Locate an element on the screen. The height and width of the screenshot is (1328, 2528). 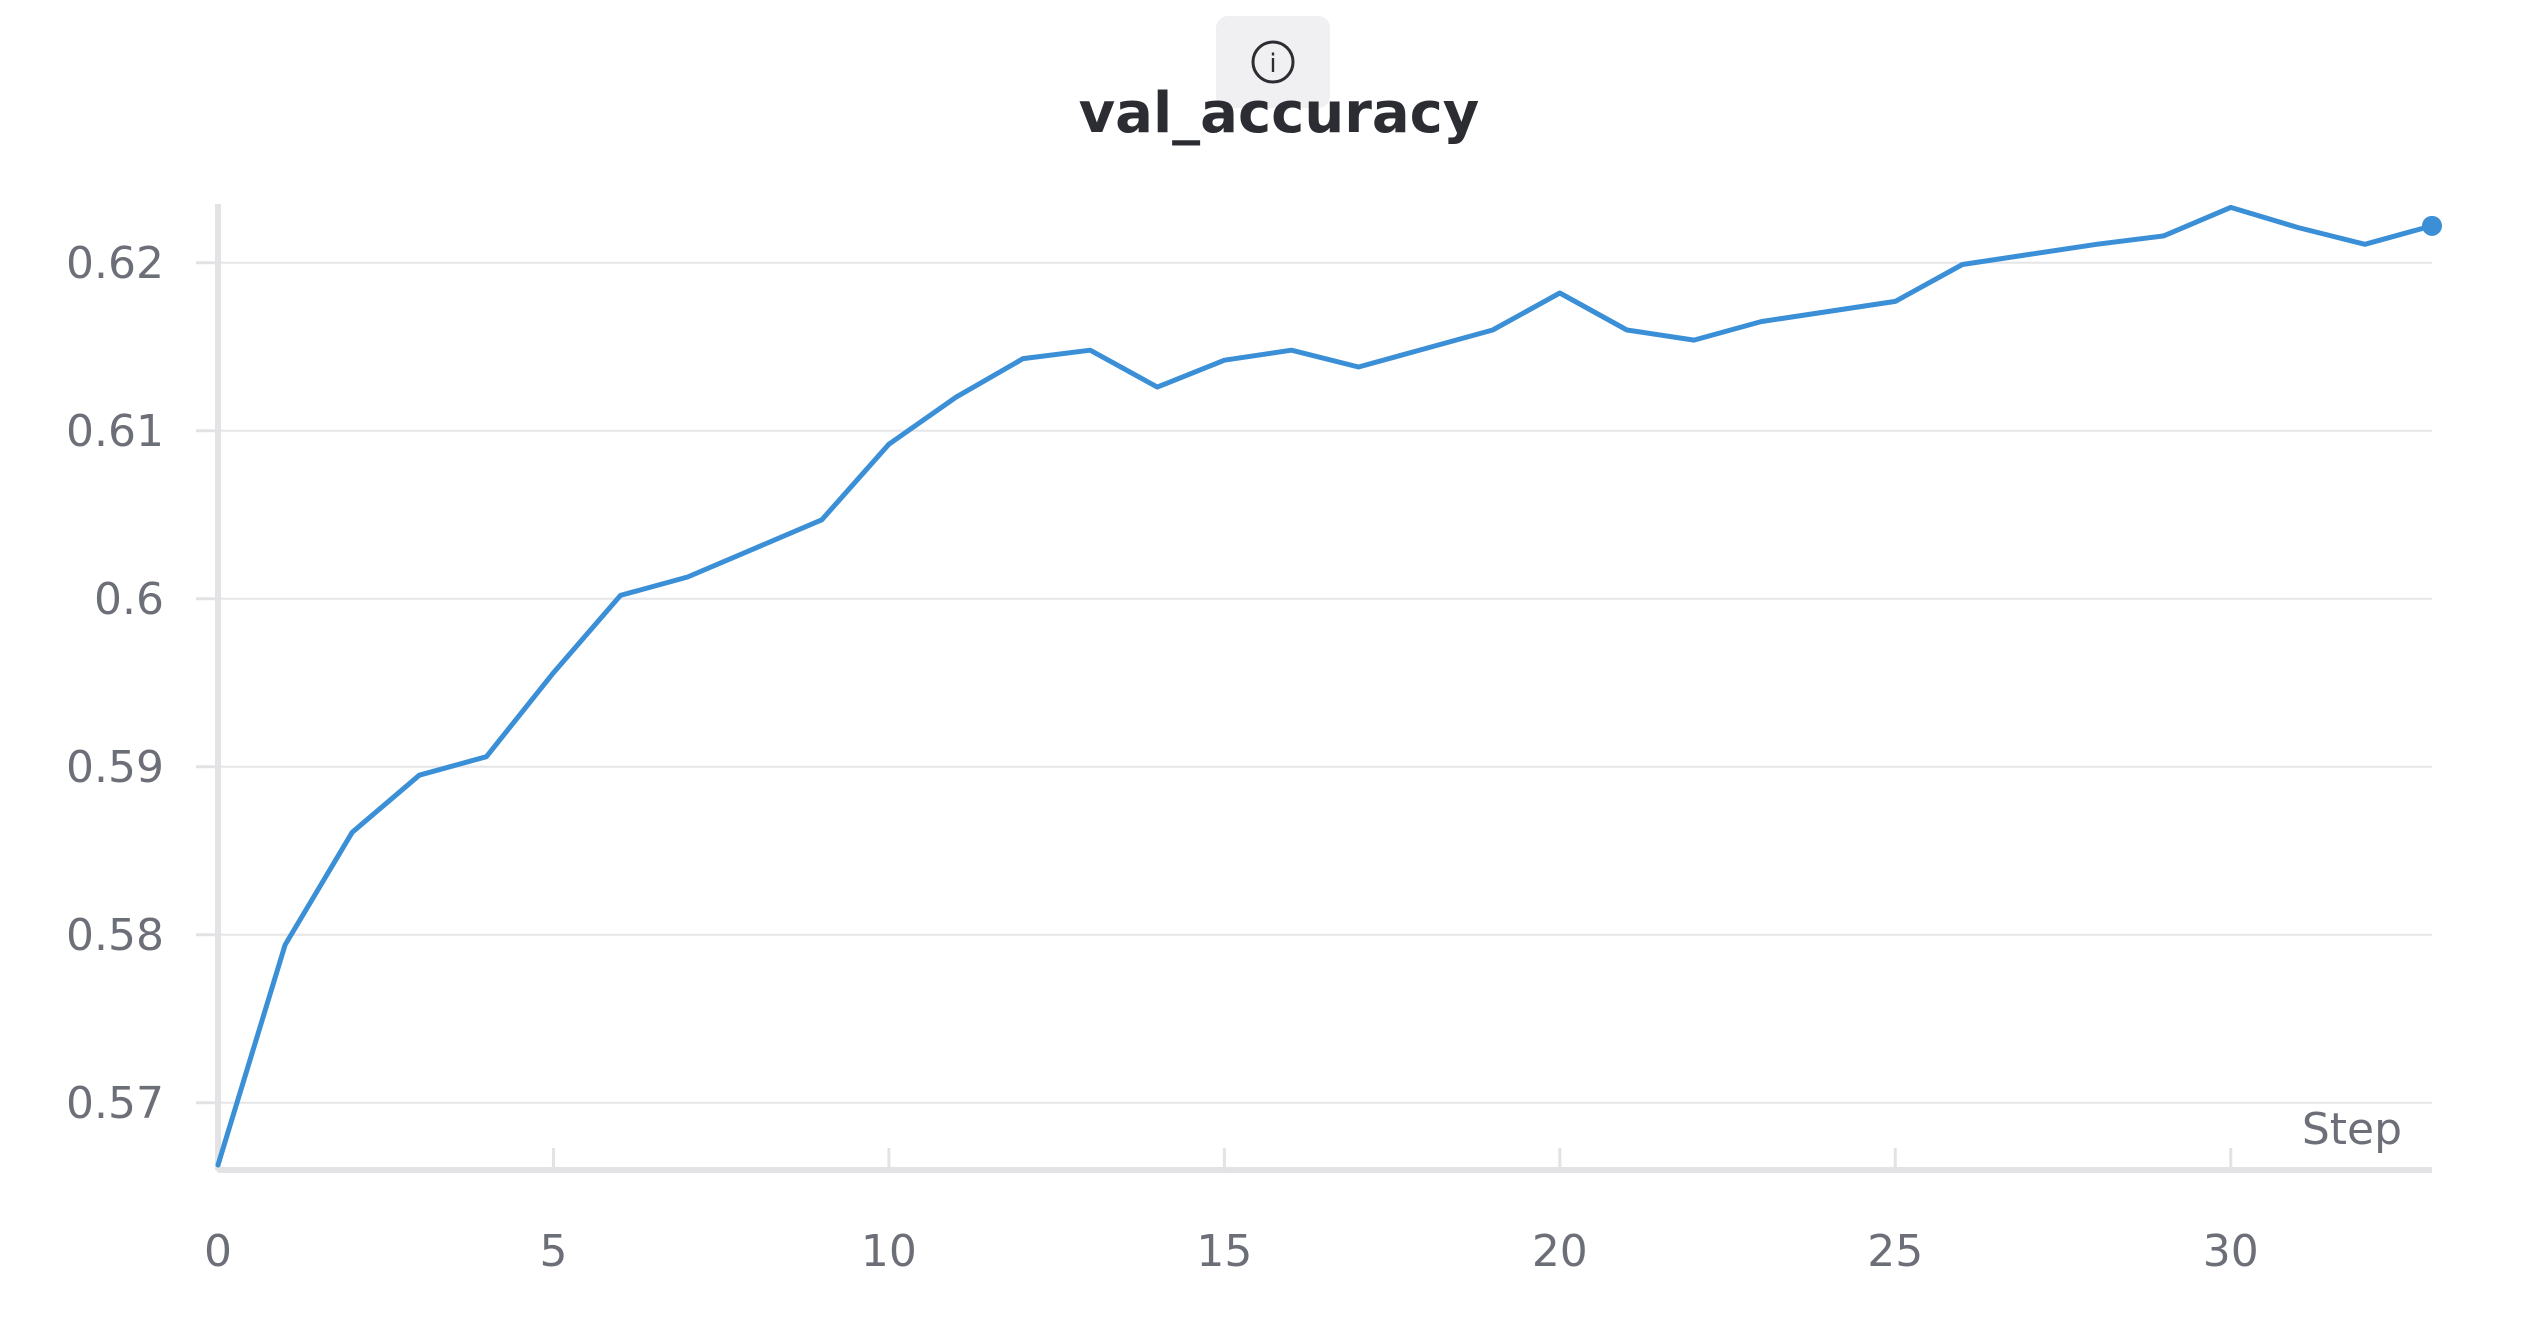
info-icon is located at coordinates (1273, 62).